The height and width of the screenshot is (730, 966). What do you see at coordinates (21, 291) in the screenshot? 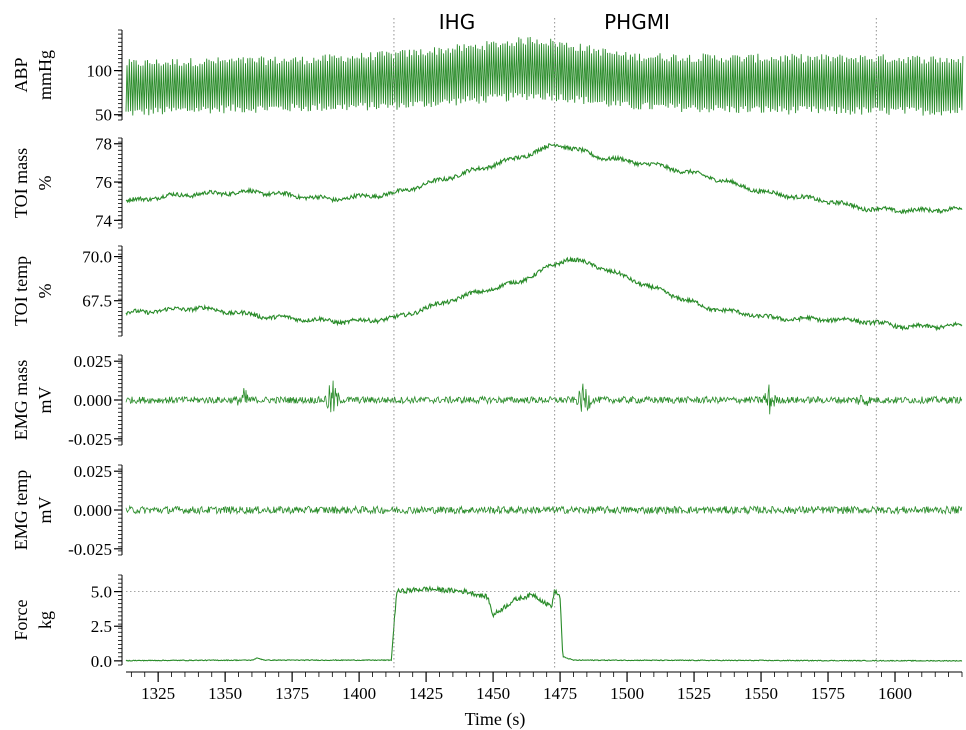
I see `panel-label: TOI temp` at bounding box center [21, 291].